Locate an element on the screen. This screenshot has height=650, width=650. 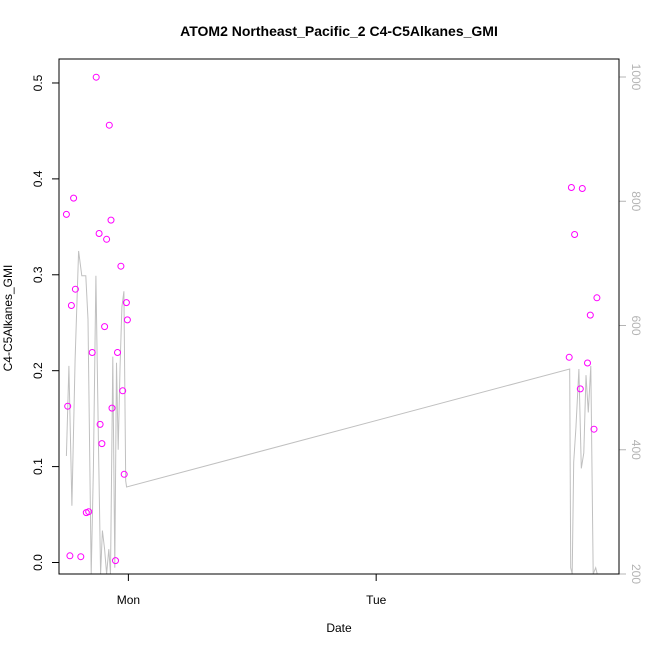
y-axis-title: C4-C5Alkanes_GMI is located at coordinates (8, 318).